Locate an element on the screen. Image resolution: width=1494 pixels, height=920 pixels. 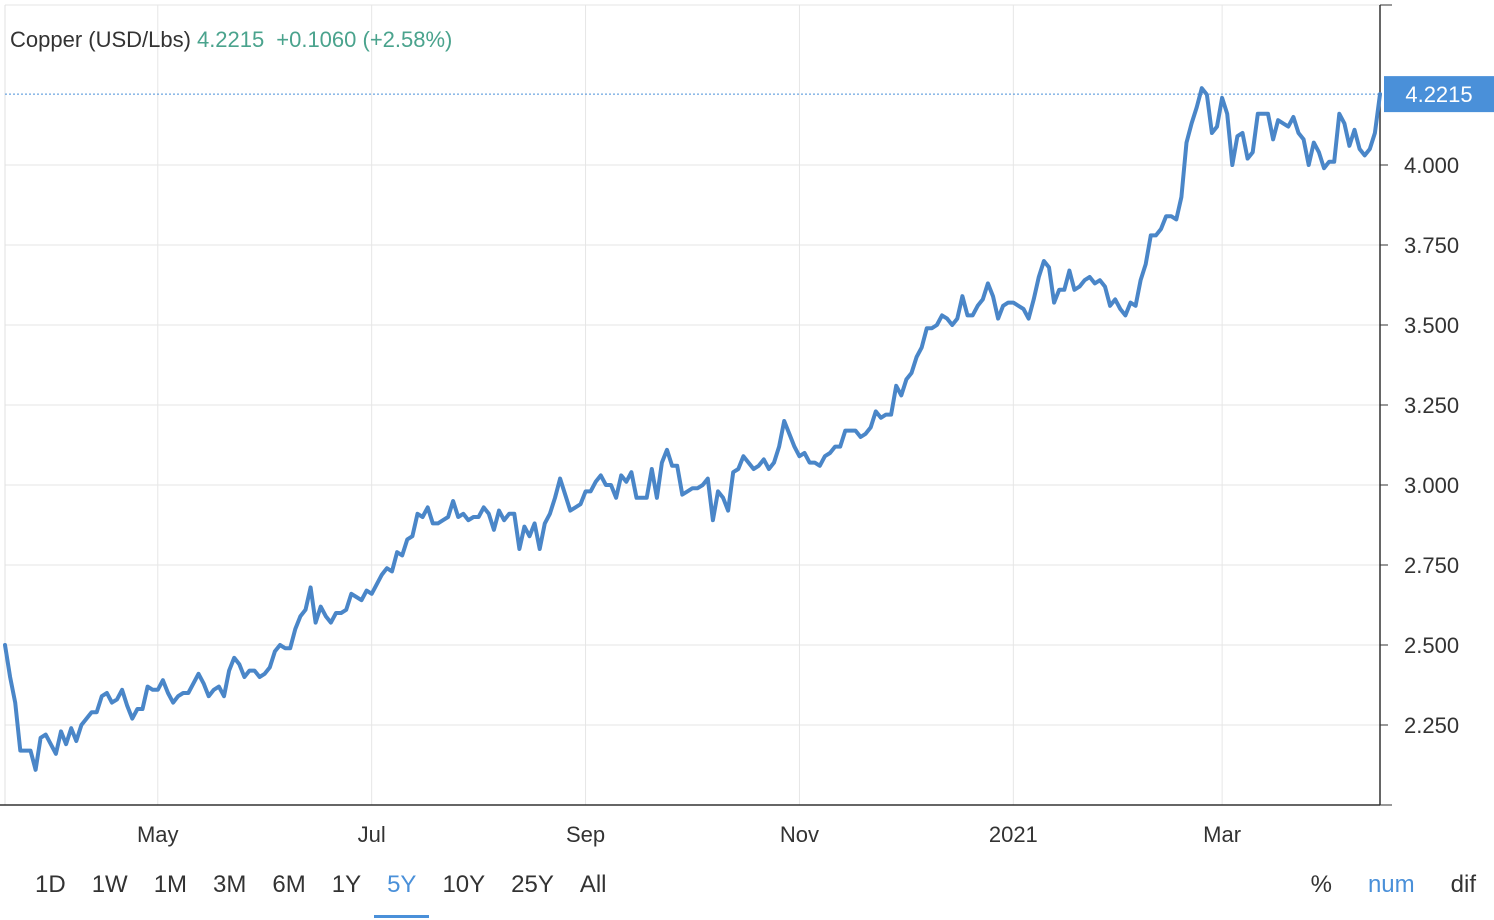
y-tick-label: 2.750 is located at coordinates (1431, 565).